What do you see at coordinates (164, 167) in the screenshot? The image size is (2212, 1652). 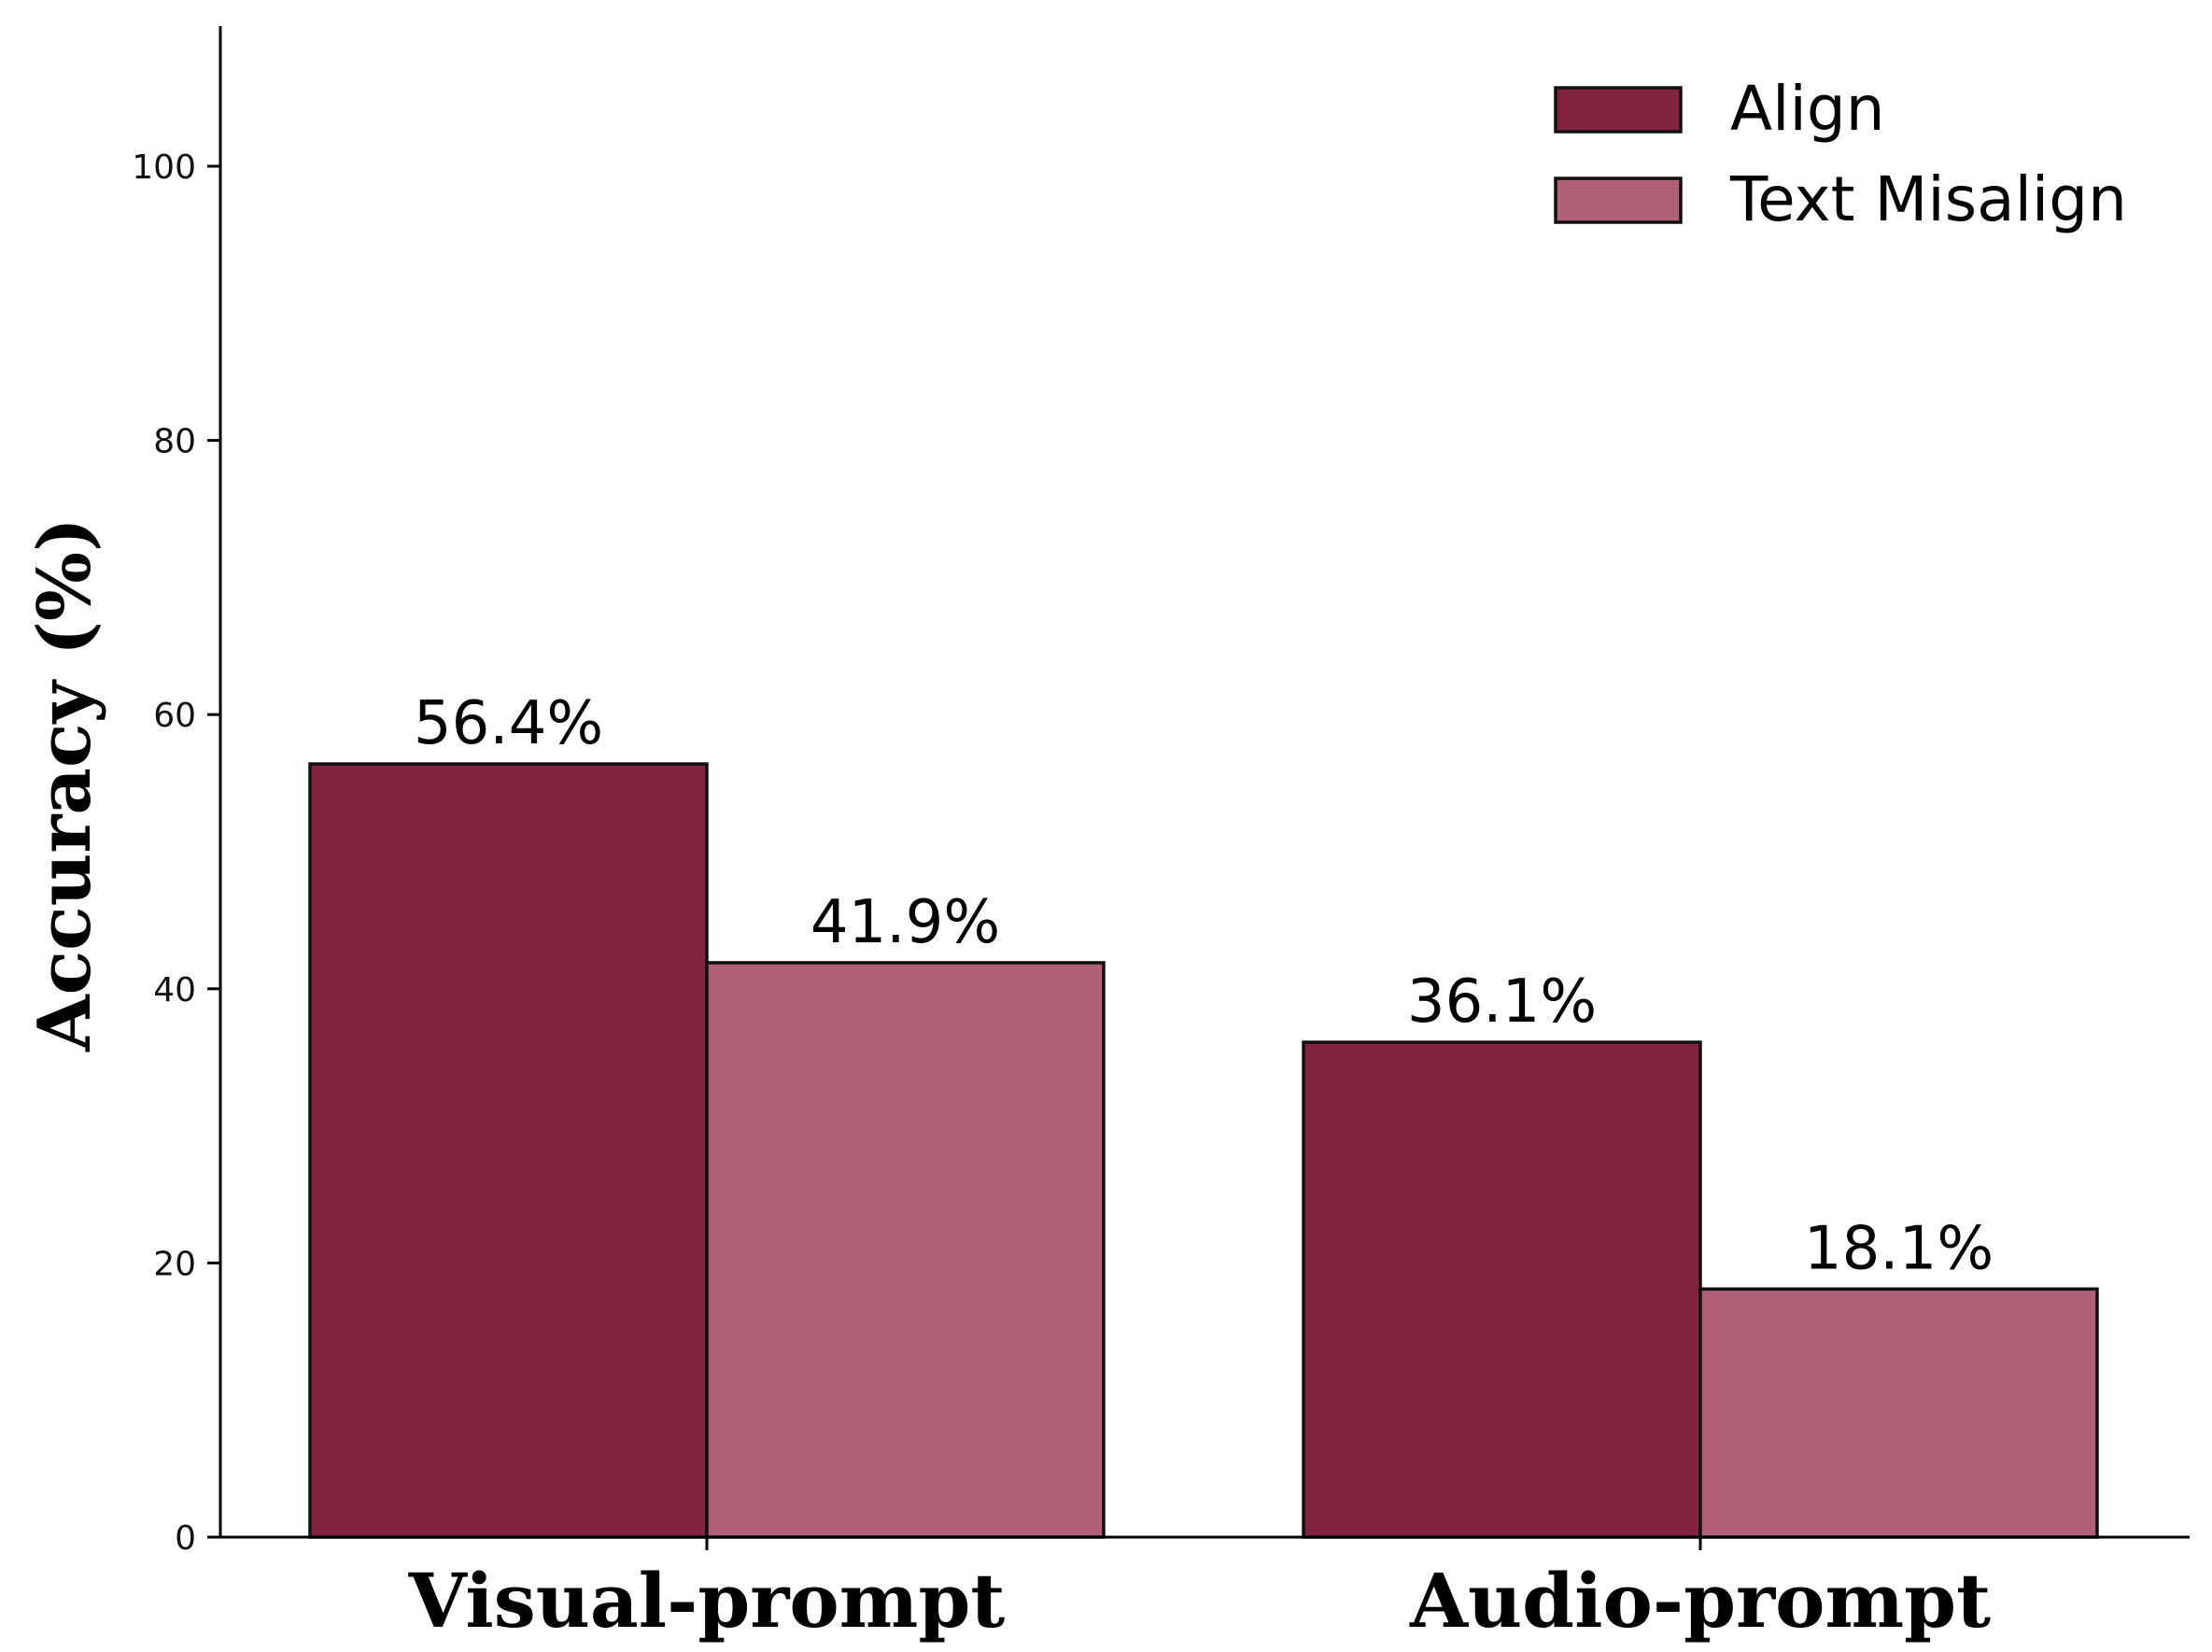 I see `y-tick-label: 100` at bounding box center [164, 167].